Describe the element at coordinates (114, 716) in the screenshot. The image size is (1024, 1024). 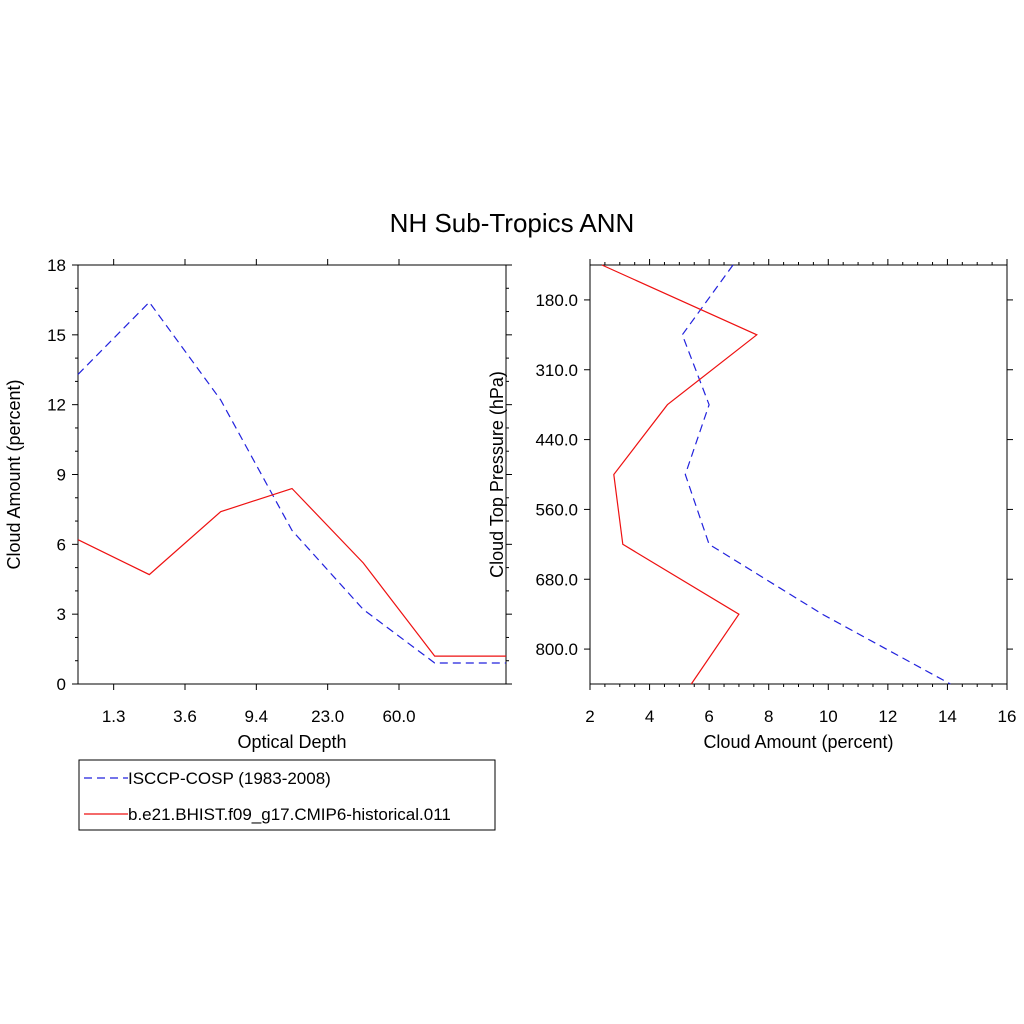
I see `x-tick-label: 1.3` at that location.